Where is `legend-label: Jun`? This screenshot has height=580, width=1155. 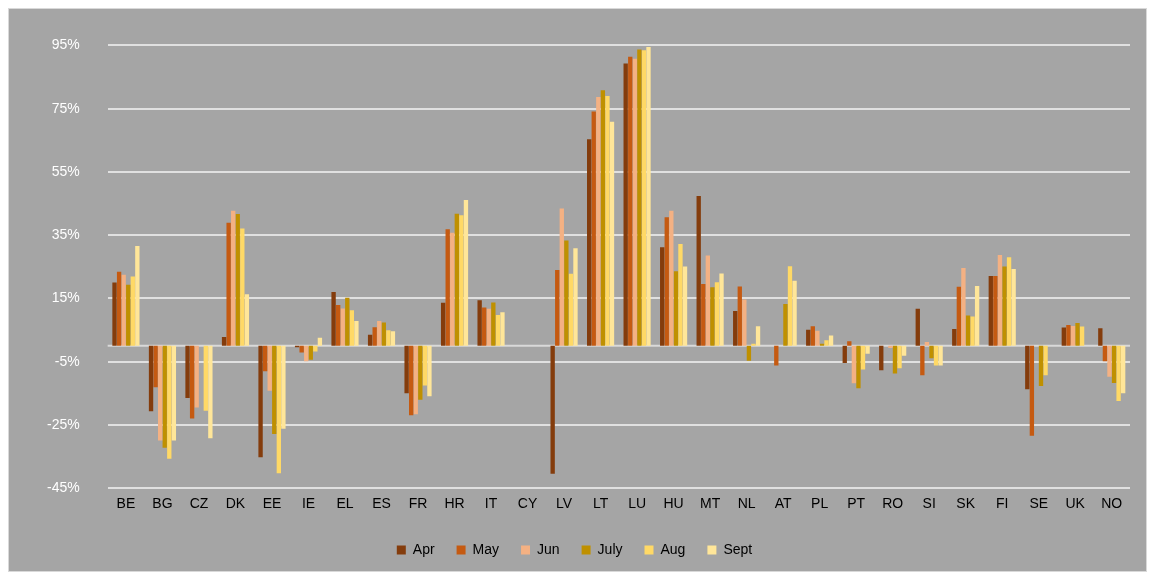 legend-label: Jun is located at coordinates (548, 548).